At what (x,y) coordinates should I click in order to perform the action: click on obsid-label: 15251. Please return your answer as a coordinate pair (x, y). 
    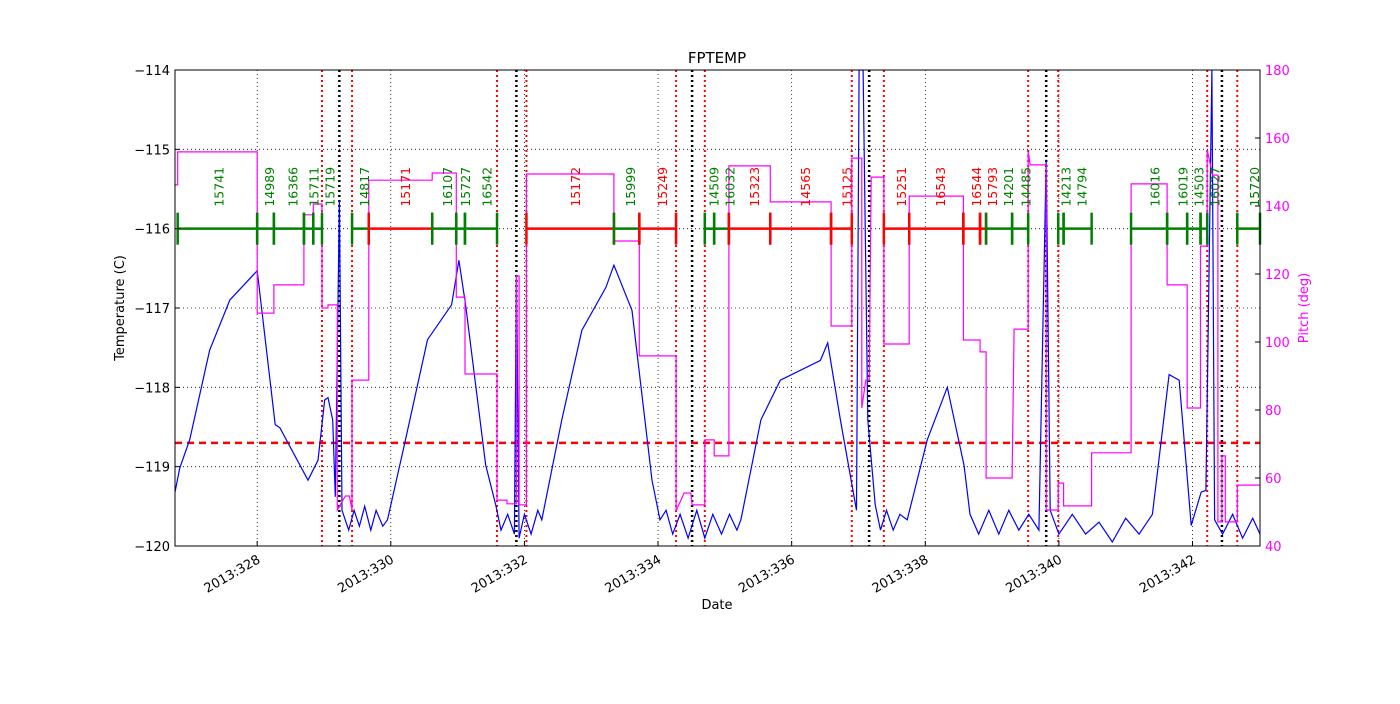
    Looking at the image, I should click on (901, 187).